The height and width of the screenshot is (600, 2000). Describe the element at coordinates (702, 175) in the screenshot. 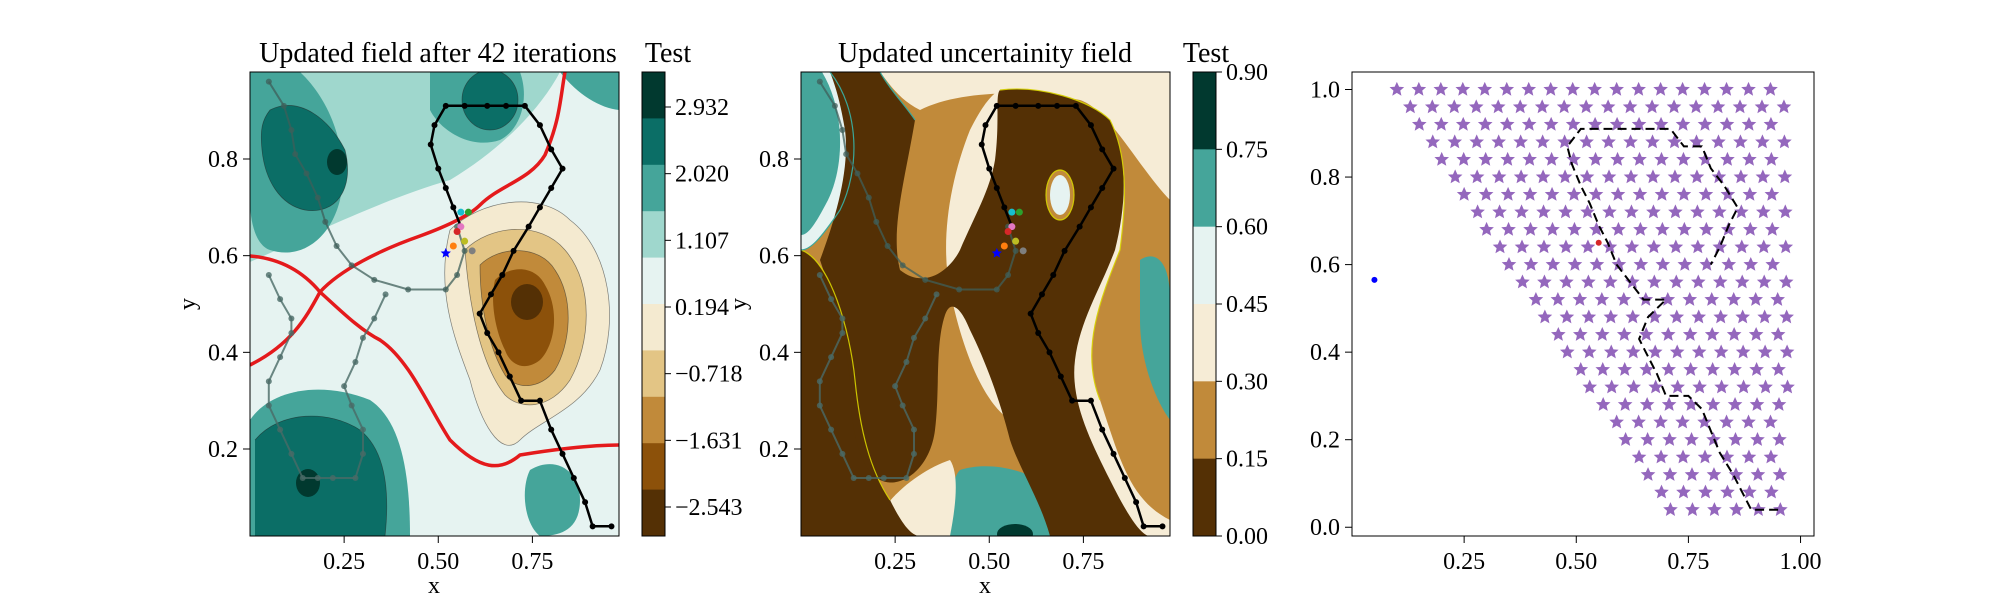

I see `colorbar-tick-label: 2.020` at that location.